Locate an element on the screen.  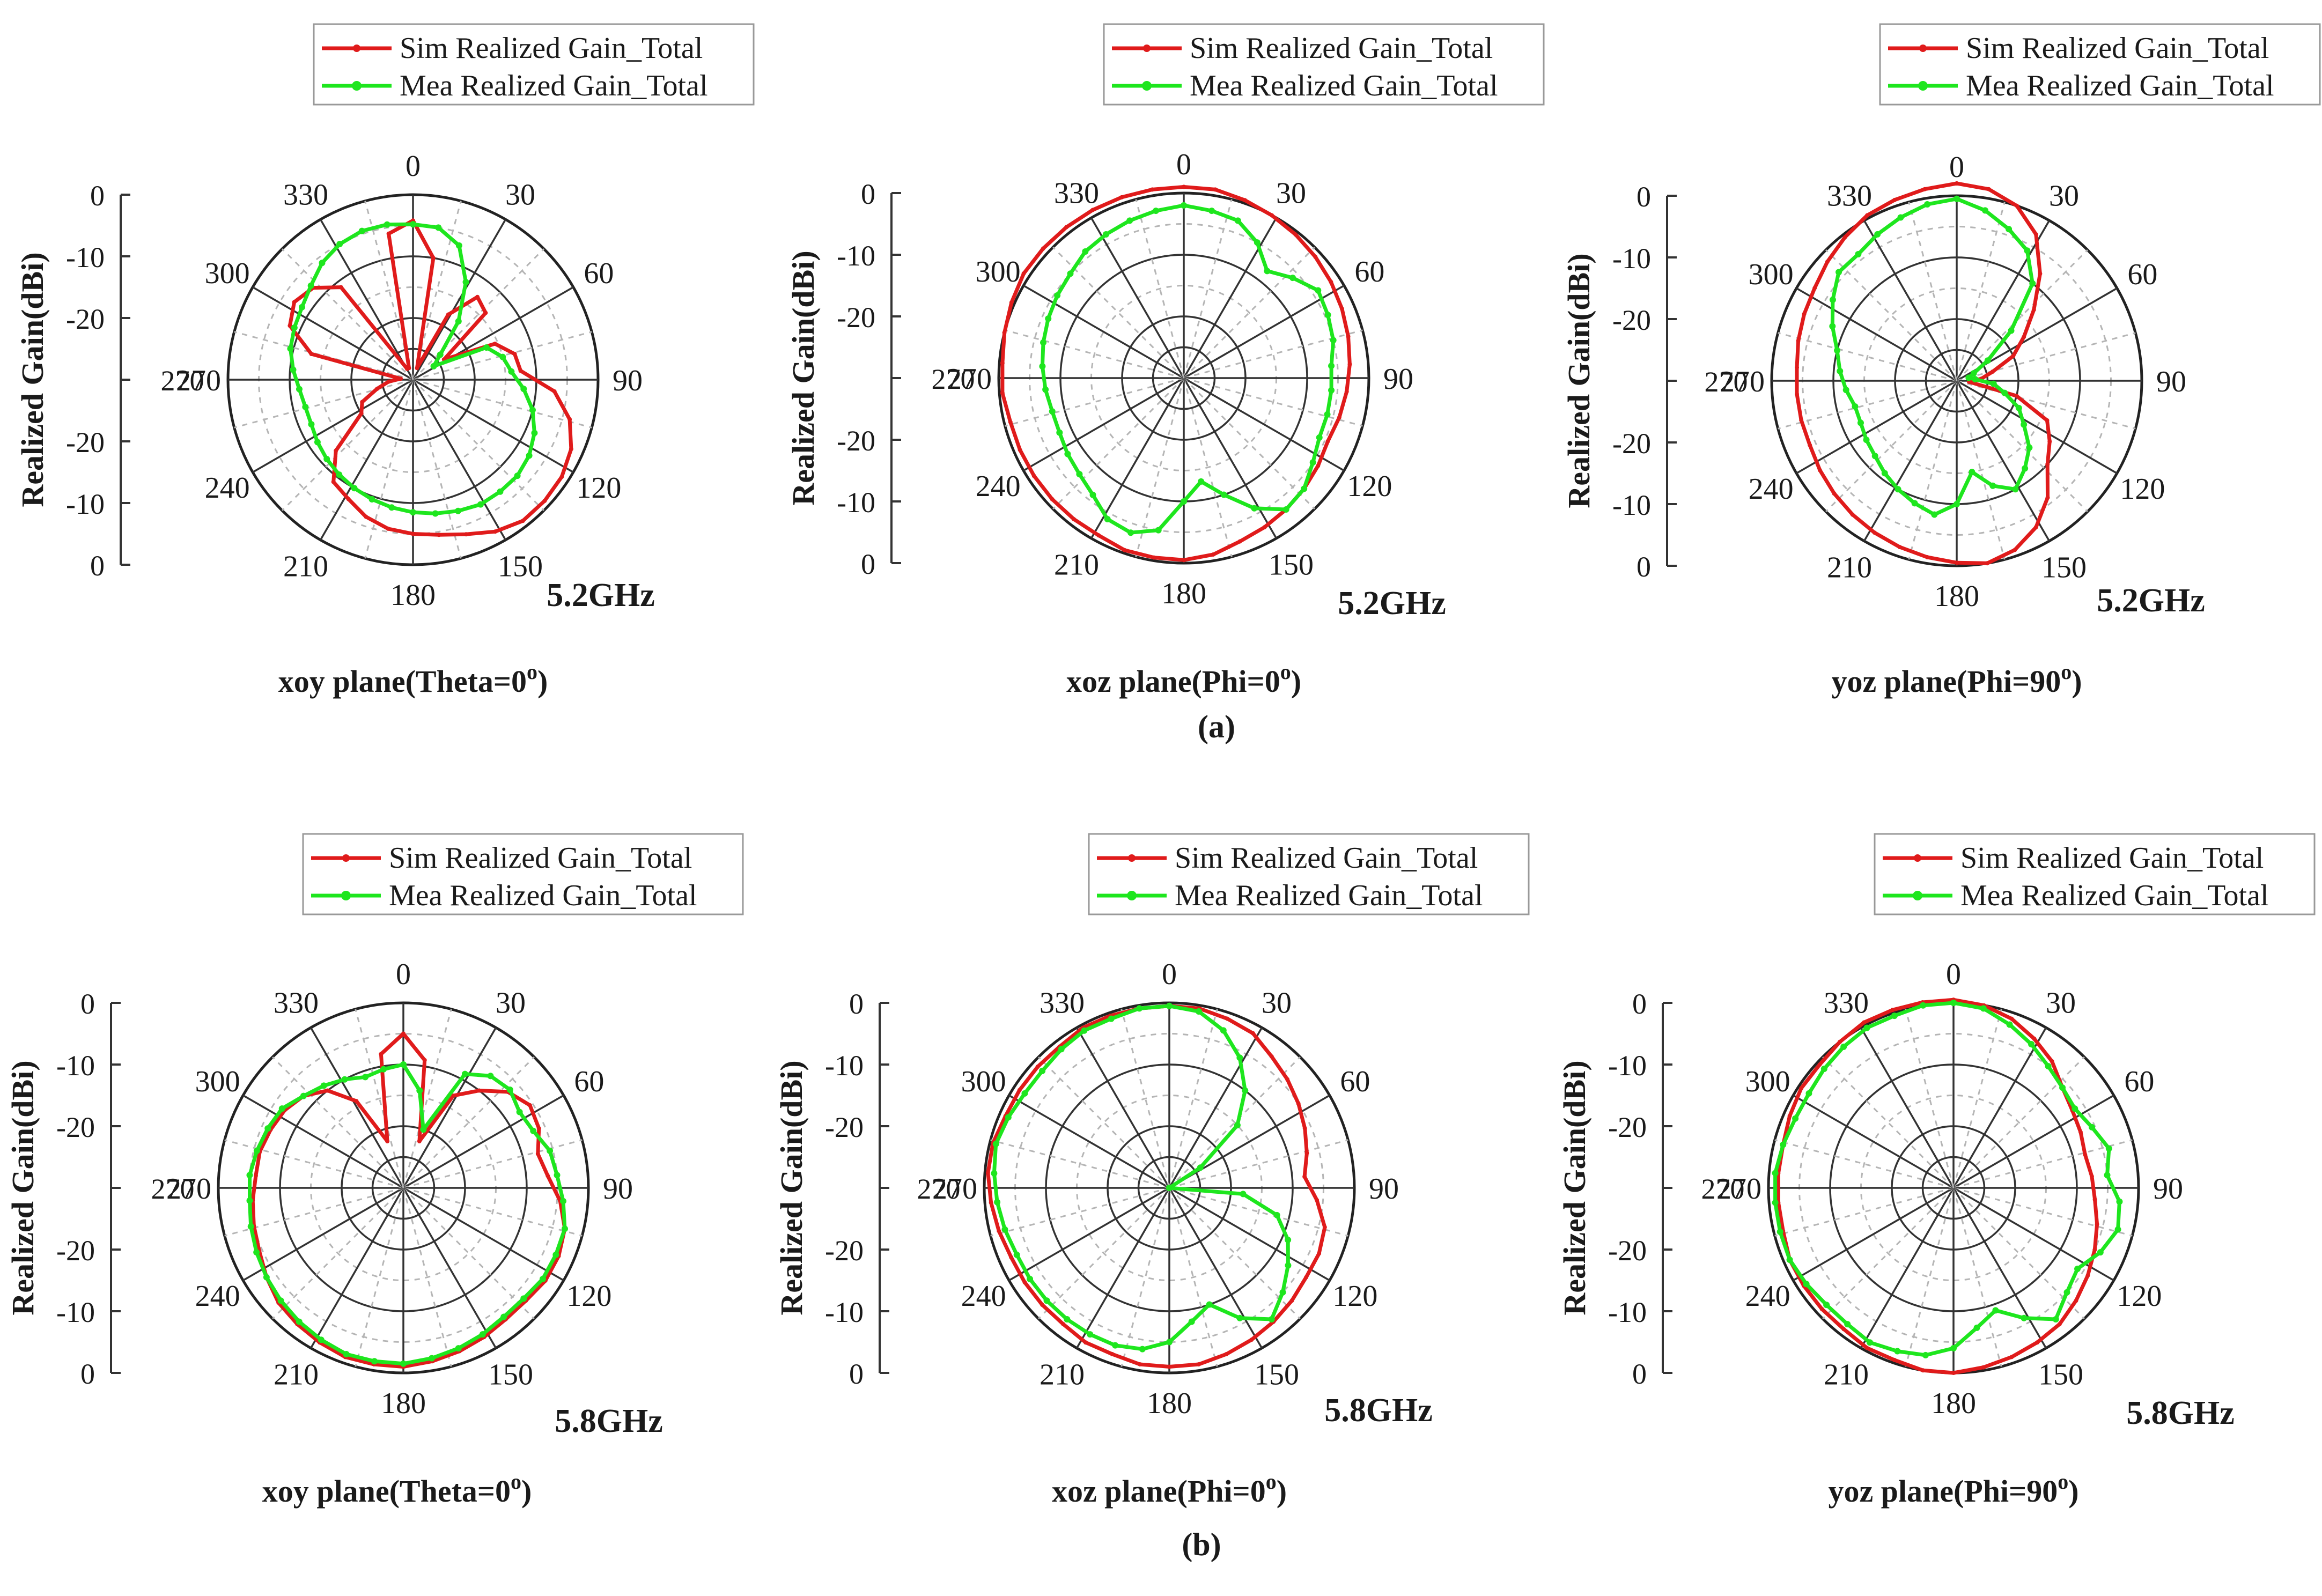
series-line is located at coordinates (409, 1200).